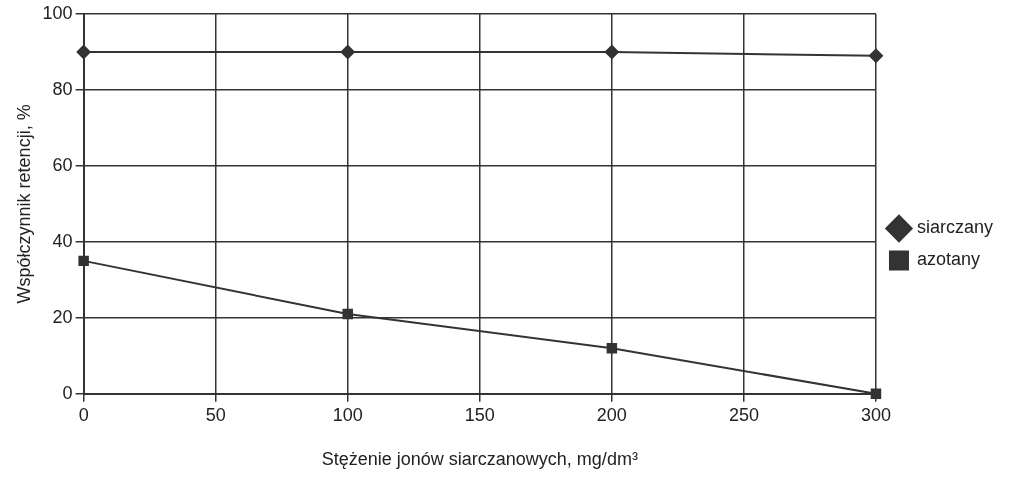 Image resolution: width=1013 pixels, height=485 pixels. Describe the element at coordinates (479, 414) in the screenshot. I see `x-tick-label: 150` at that location.